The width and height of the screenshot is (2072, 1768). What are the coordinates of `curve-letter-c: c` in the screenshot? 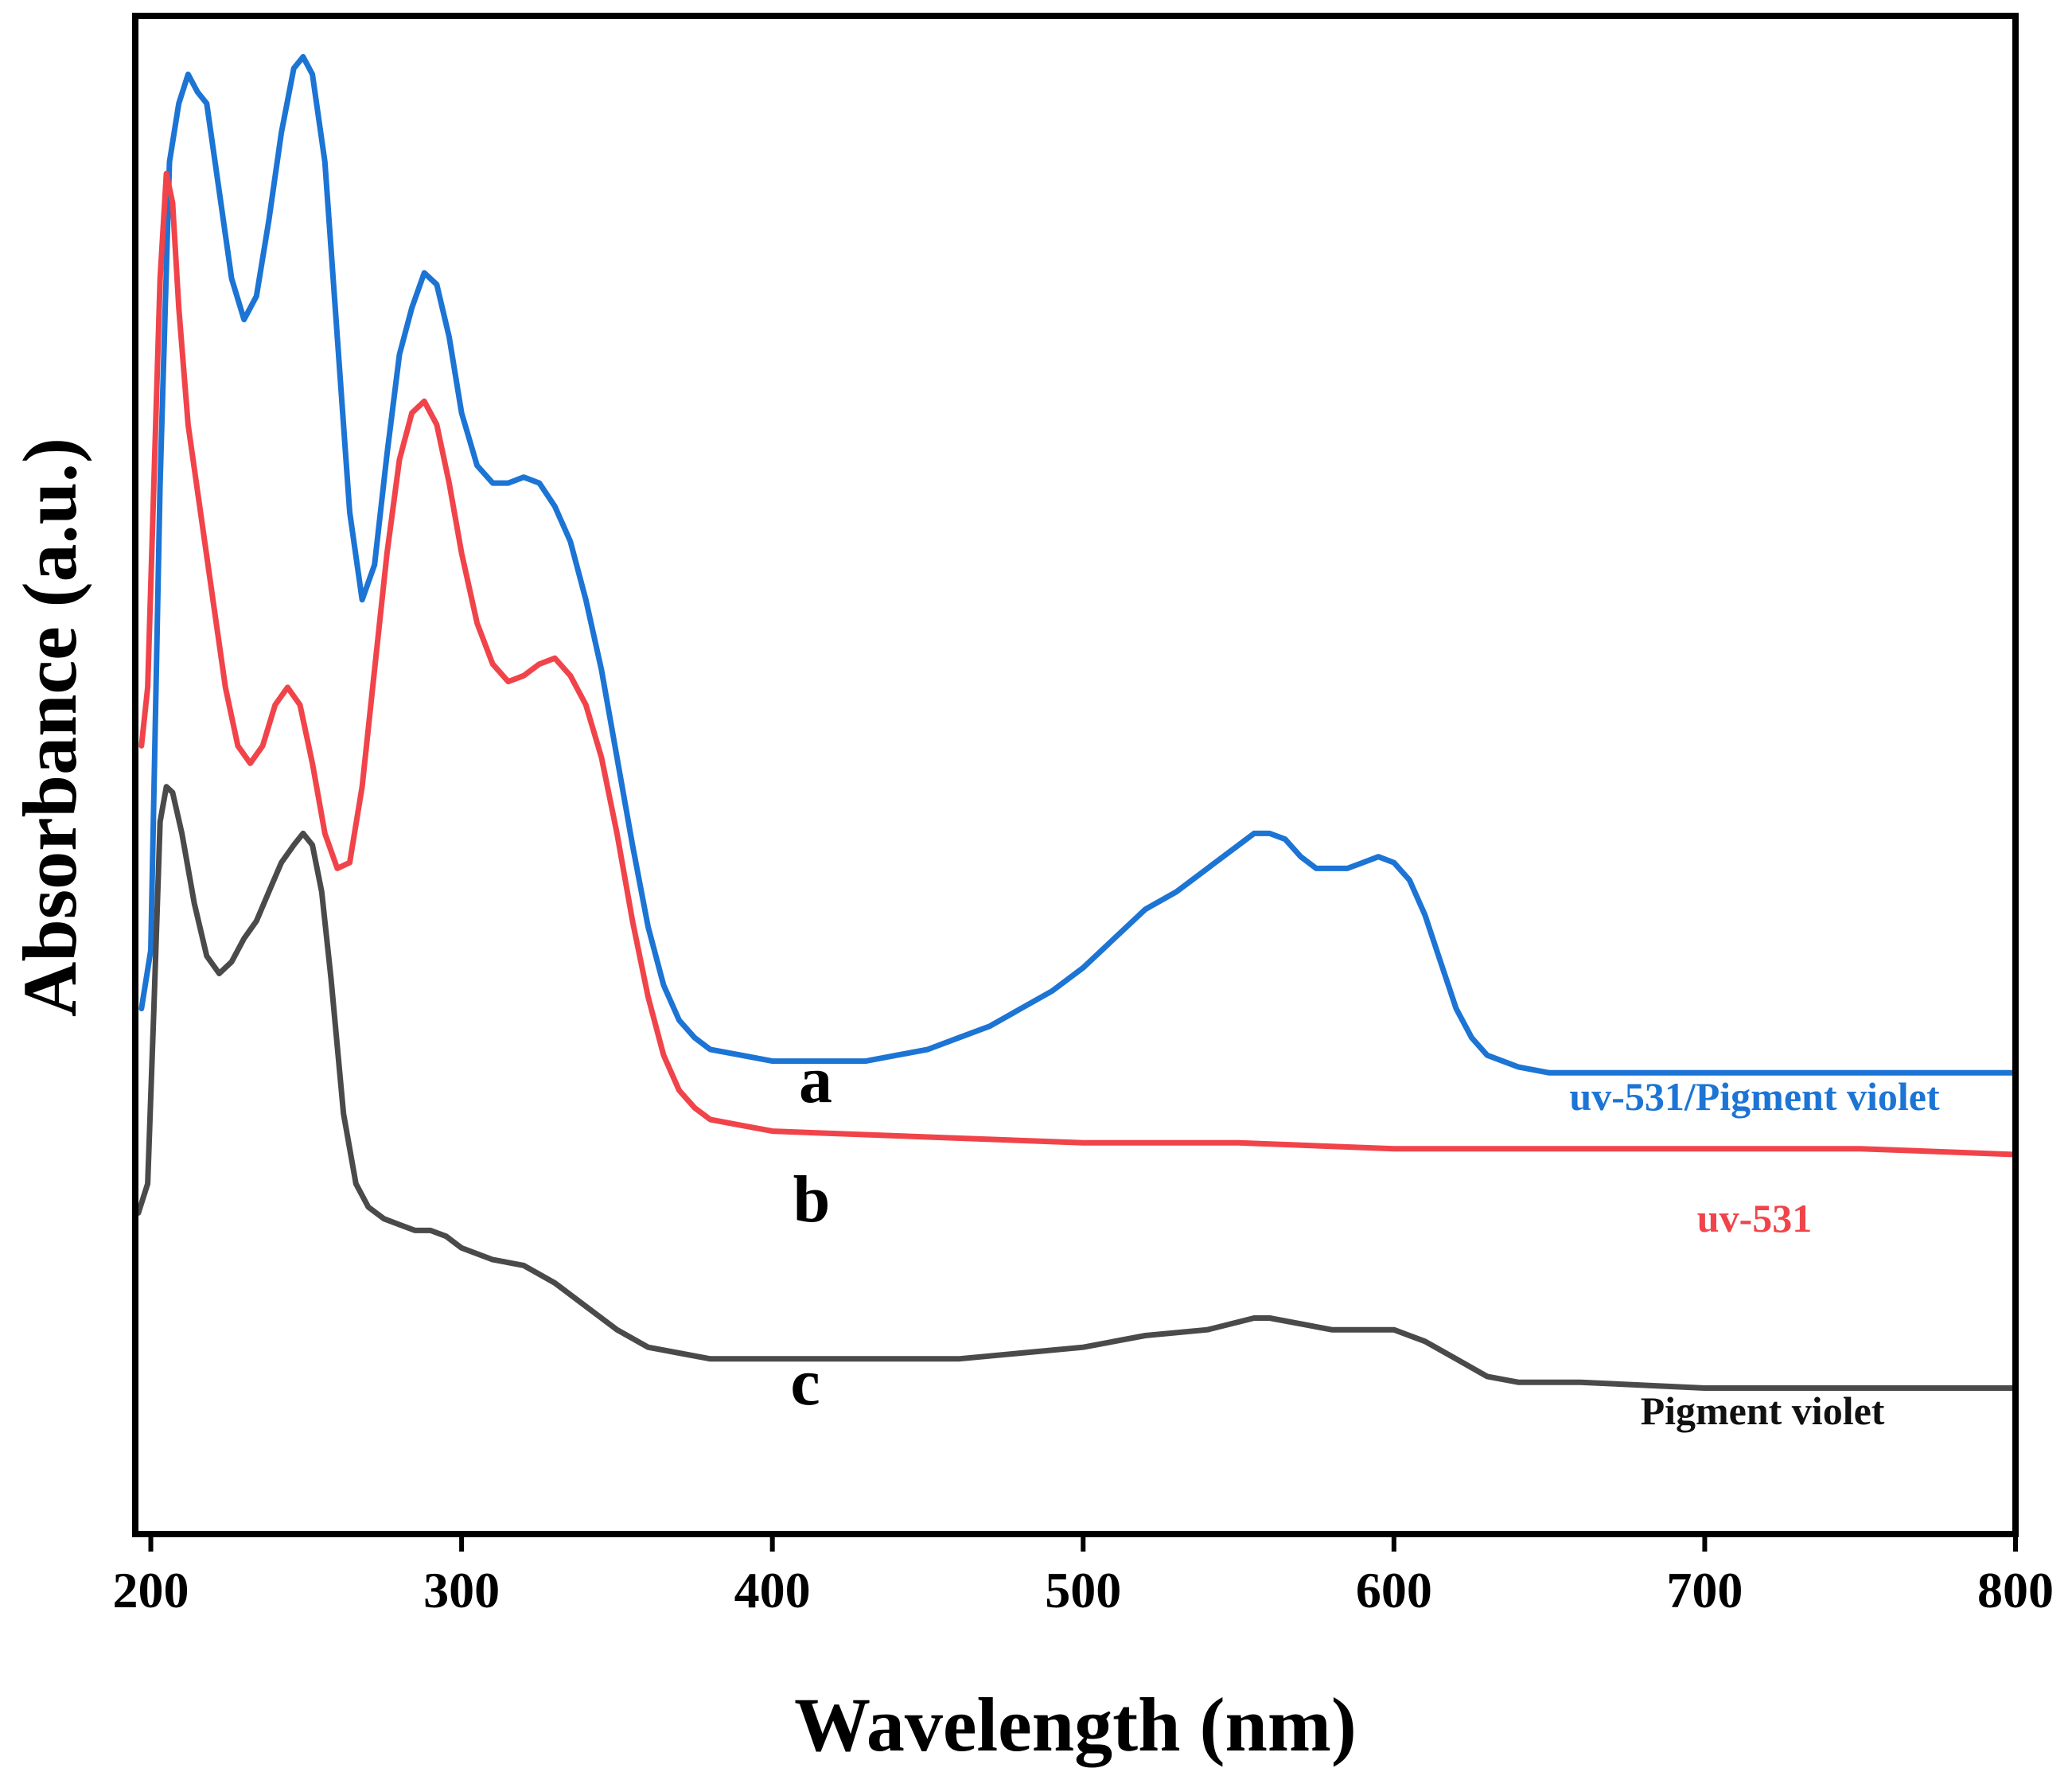 It's located at (805, 1382).